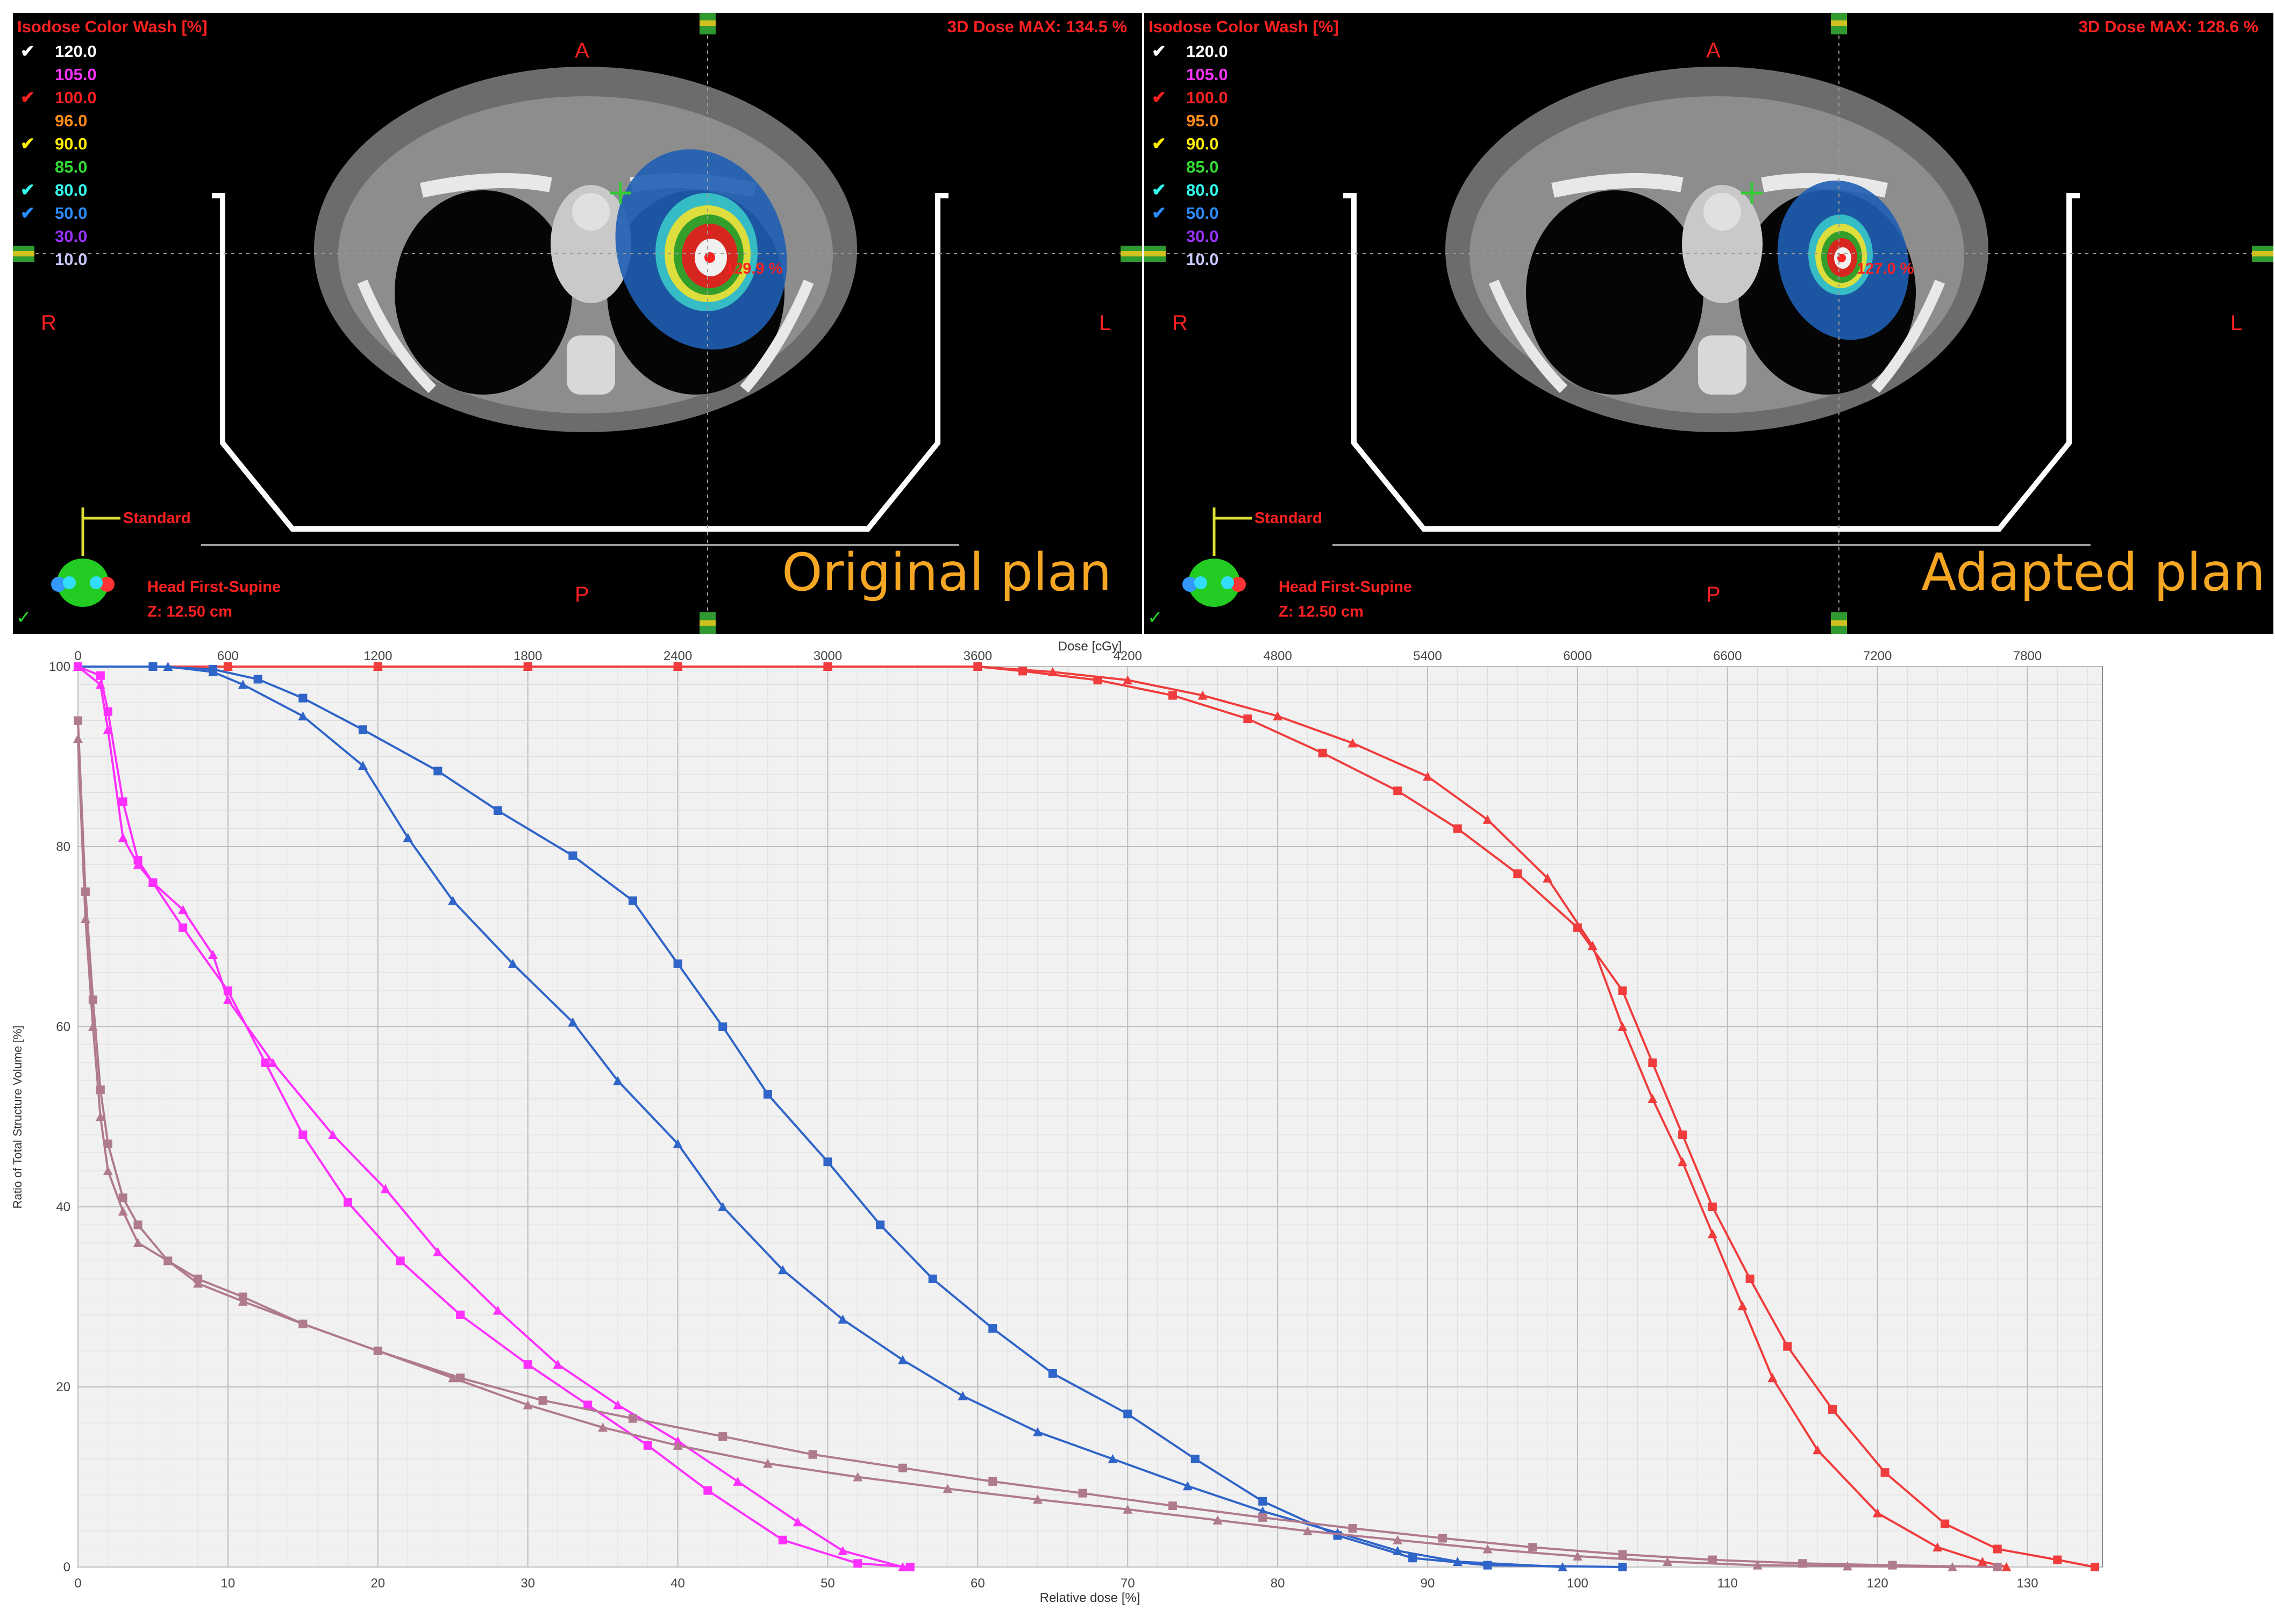 This screenshot has width=2275, height=1624. I want to click on orientation-right: R, so click(1180, 323).